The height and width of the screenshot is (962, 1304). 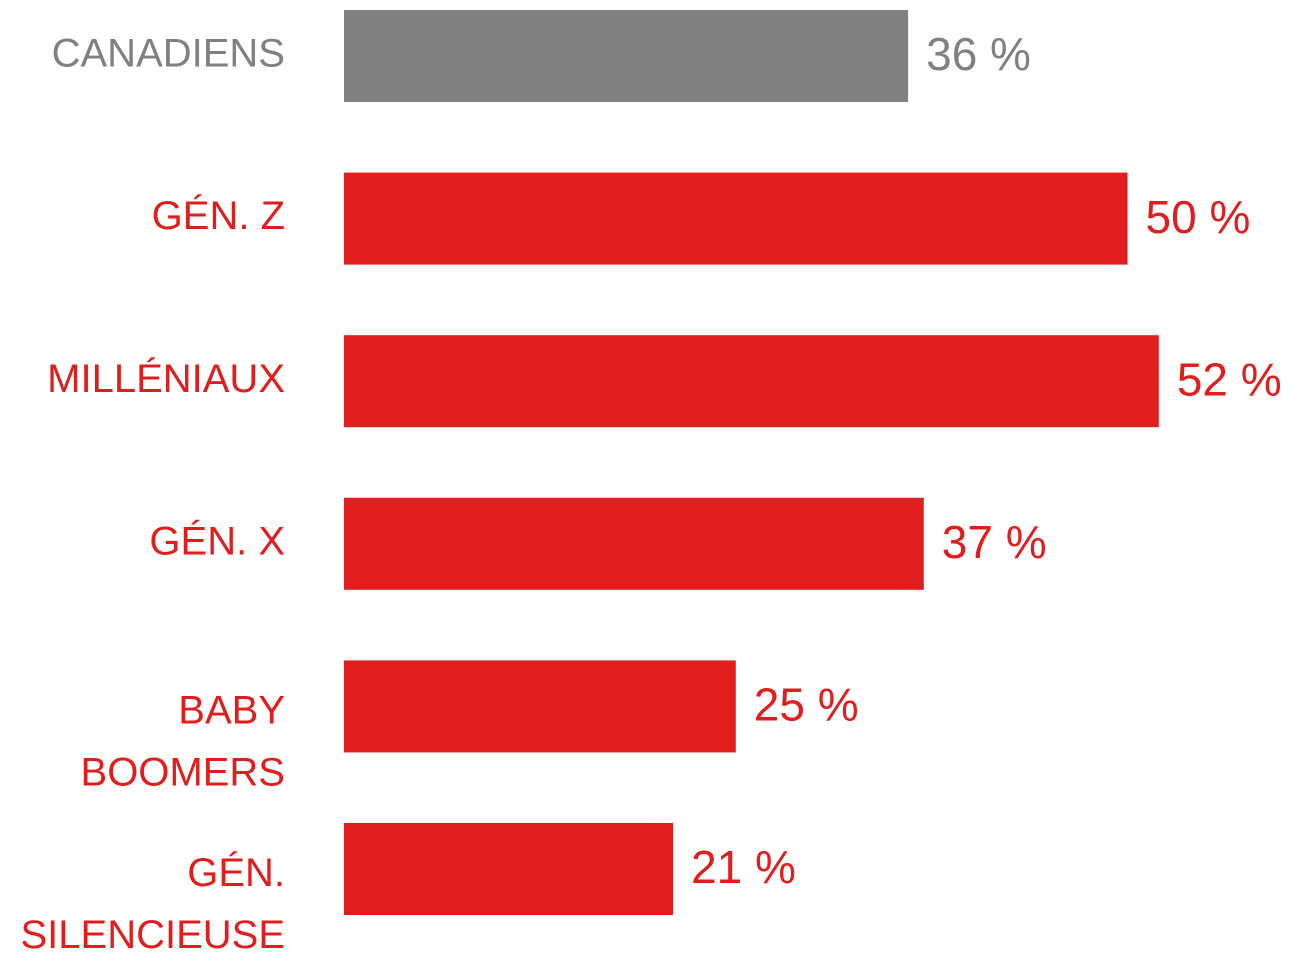 I want to click on value-label: 25 %, so click(x=806, y=705).